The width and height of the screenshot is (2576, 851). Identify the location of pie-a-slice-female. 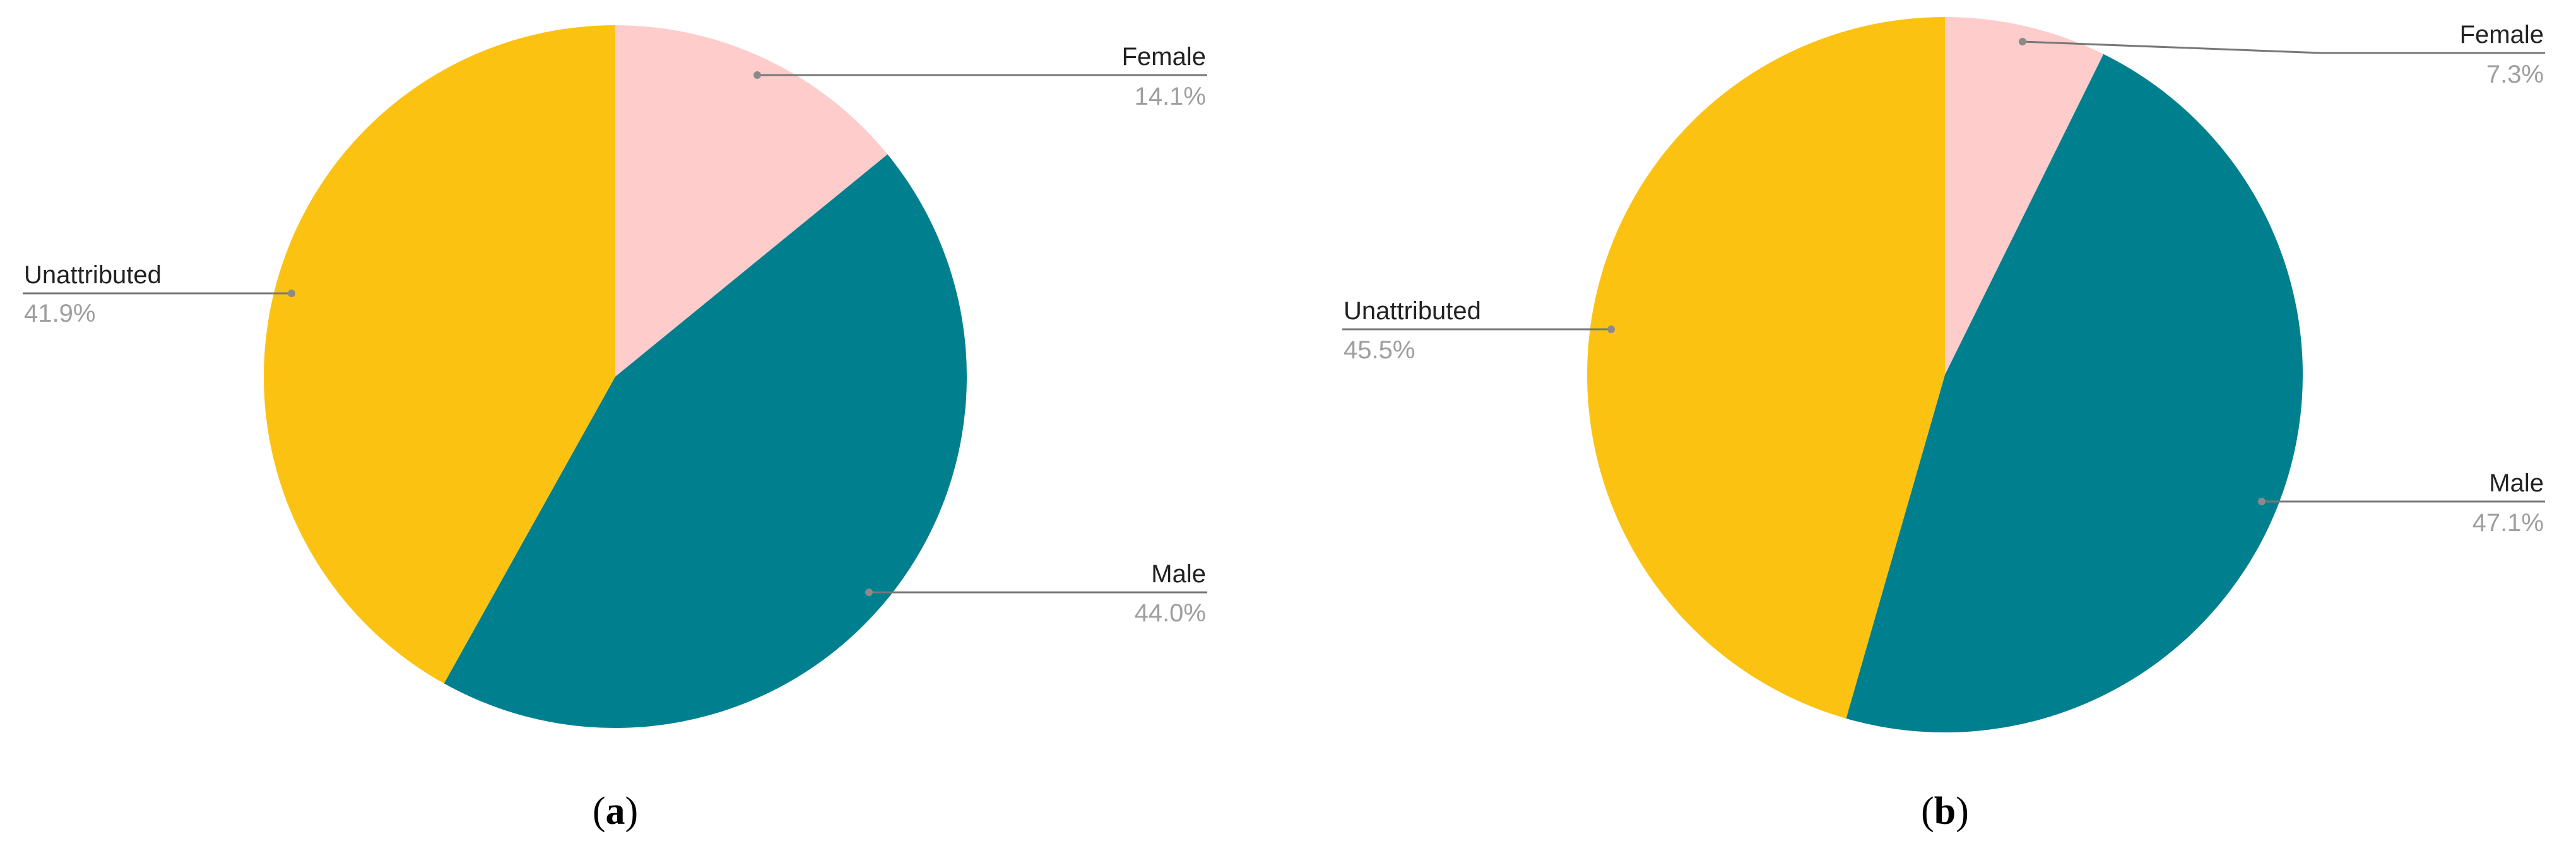
(752, 201).